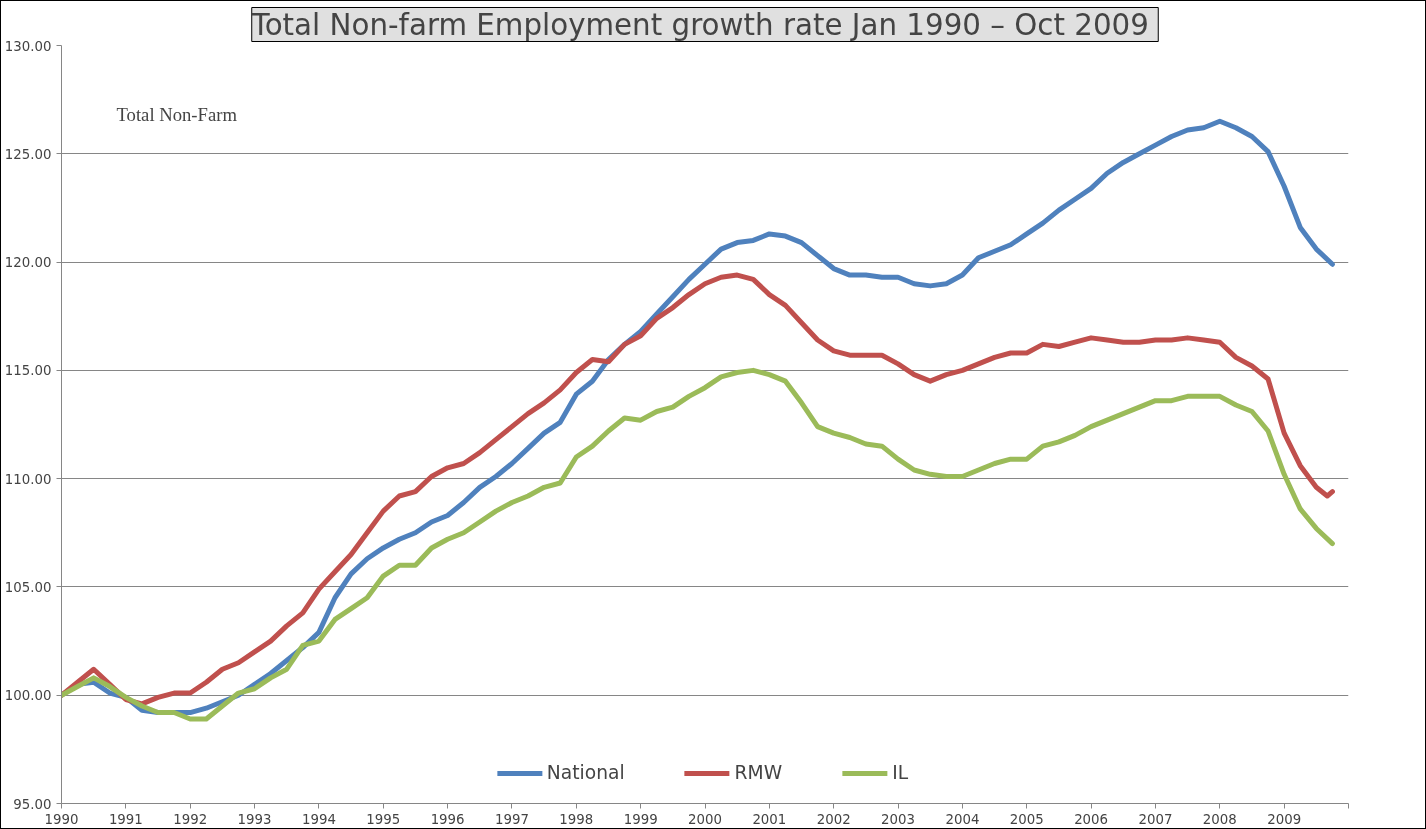  Describe the element at coordinates (576, 819) in the screenshot. I see `x-tick-label: 1998` at that location.